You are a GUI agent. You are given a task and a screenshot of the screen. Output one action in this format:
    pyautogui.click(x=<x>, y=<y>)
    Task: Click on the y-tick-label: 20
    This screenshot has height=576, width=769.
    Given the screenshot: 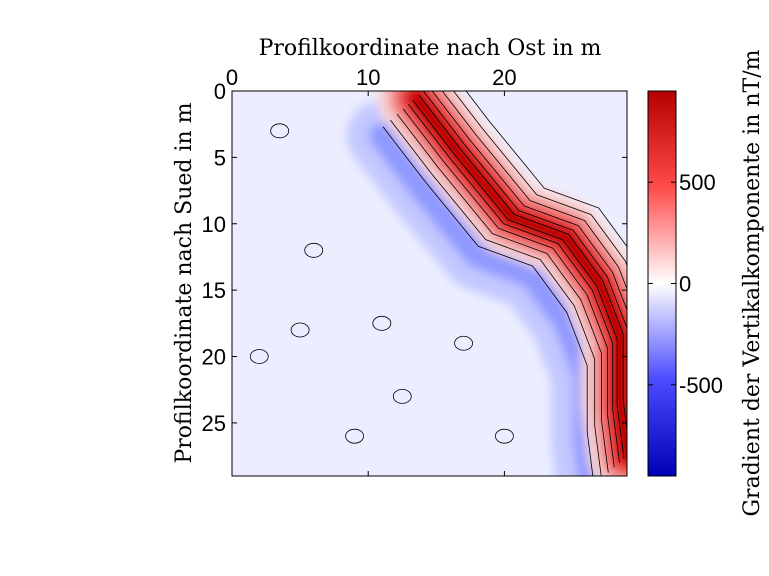 What is the action you would take?
    pyautogui.click(x=214, y=357)
    